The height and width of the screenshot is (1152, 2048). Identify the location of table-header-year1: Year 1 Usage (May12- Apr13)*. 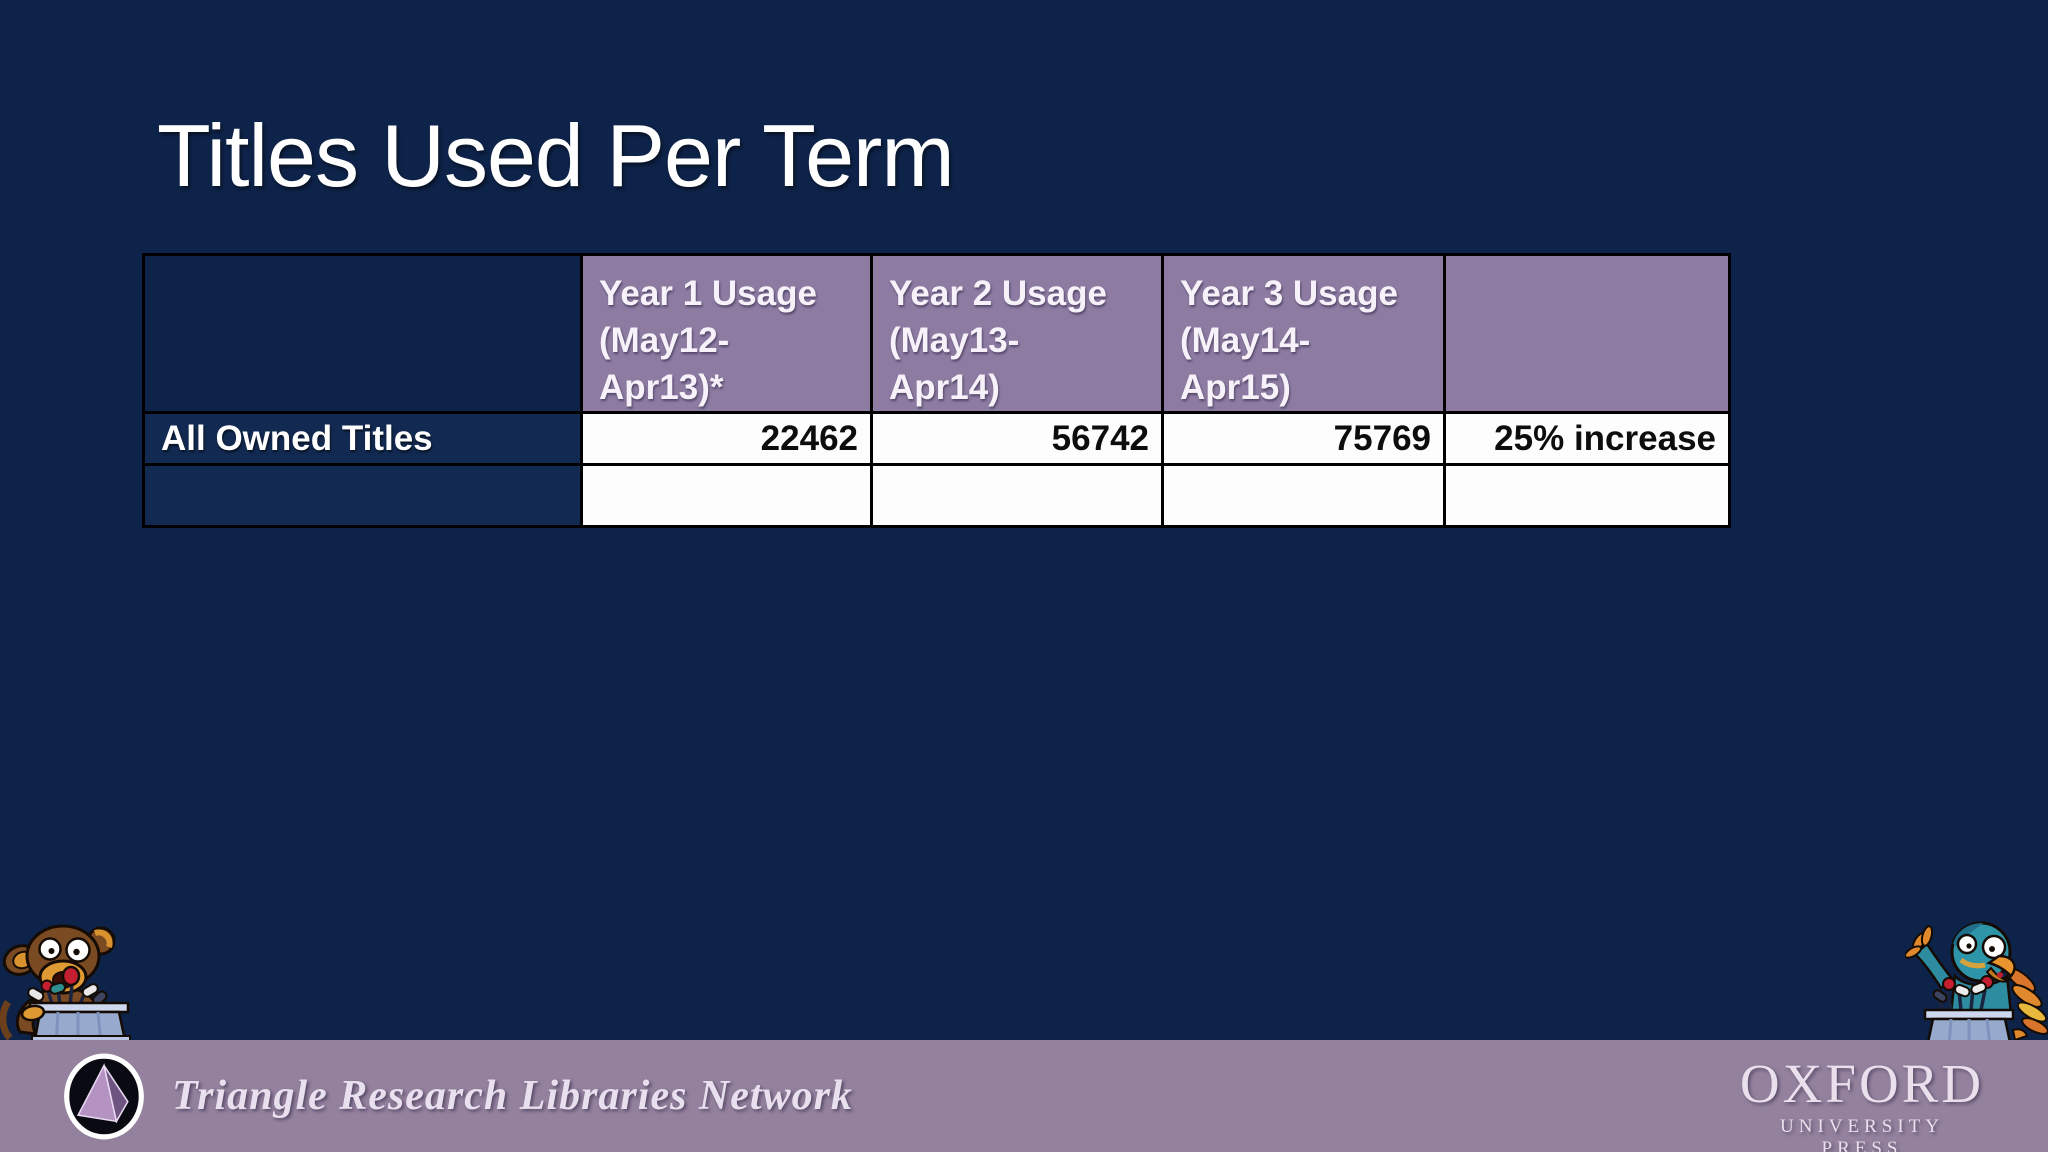
(726, 333).